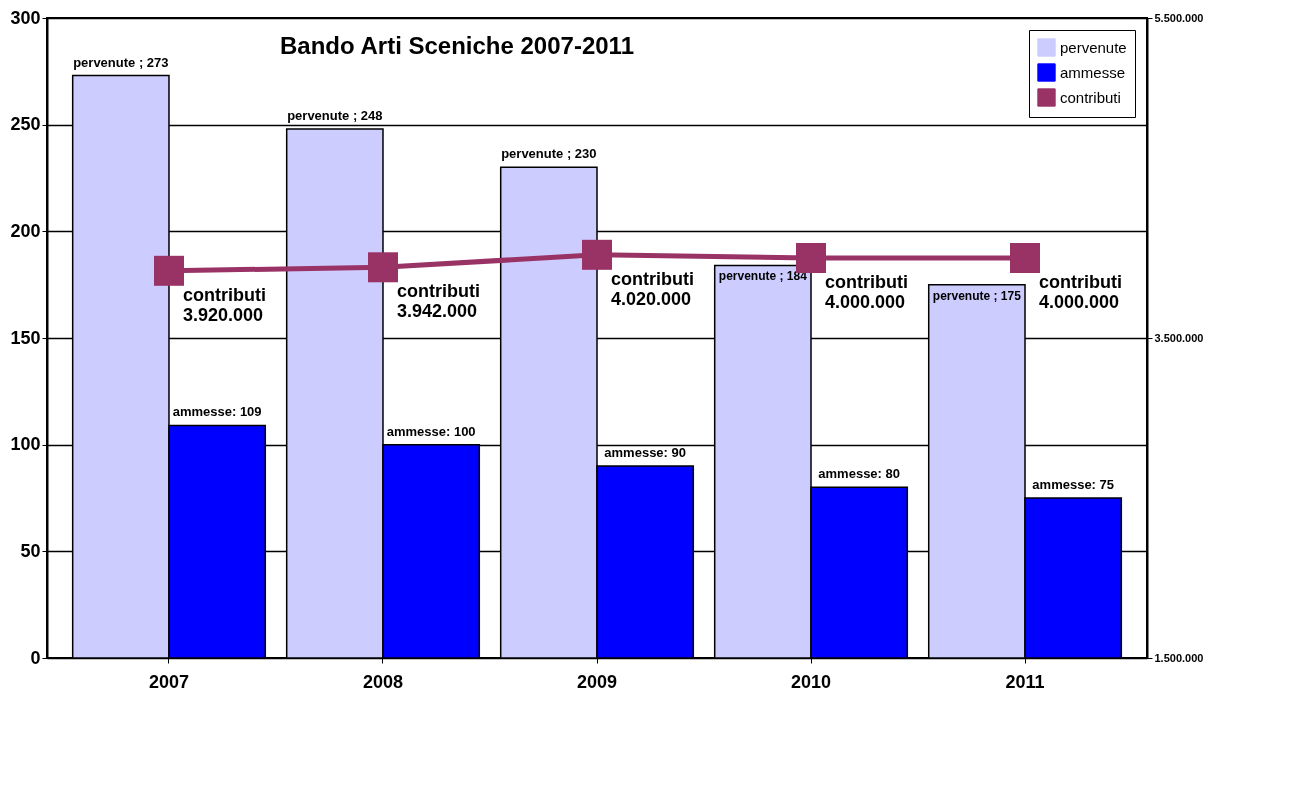  What do you see at coordinates (549, 154) in the screenshot?
I see `data-label: pervenute ; 230` at bounding box center [549, 154].